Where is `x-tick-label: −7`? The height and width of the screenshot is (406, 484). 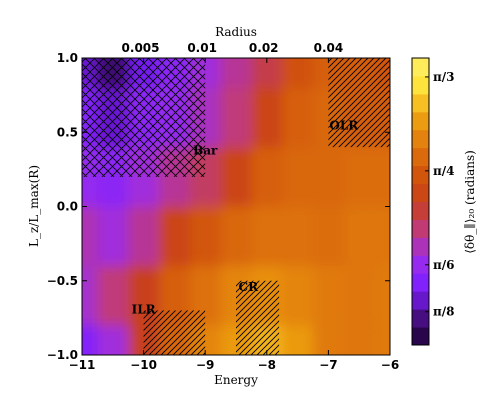 x-tick-label: −7 is located at coordinates (328, 365).